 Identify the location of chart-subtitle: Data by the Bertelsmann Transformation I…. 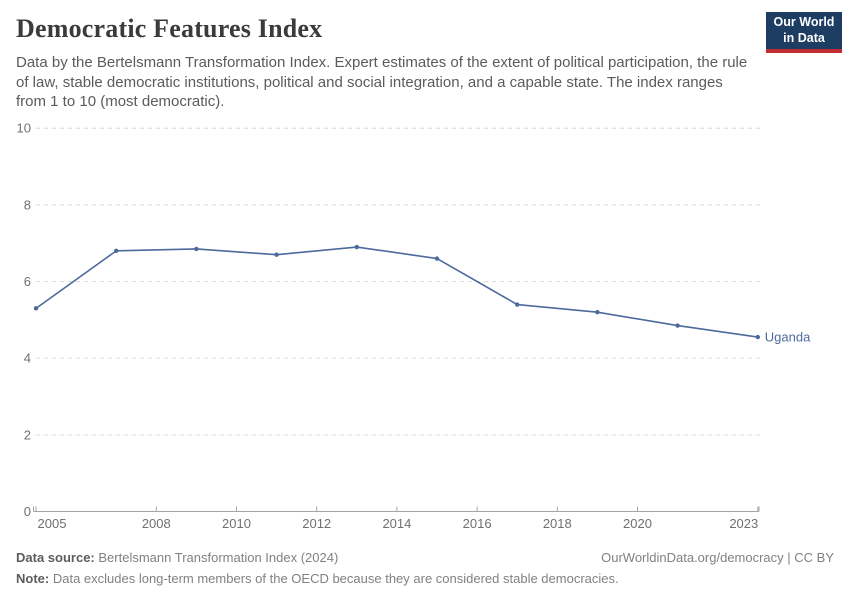
(386, 82).